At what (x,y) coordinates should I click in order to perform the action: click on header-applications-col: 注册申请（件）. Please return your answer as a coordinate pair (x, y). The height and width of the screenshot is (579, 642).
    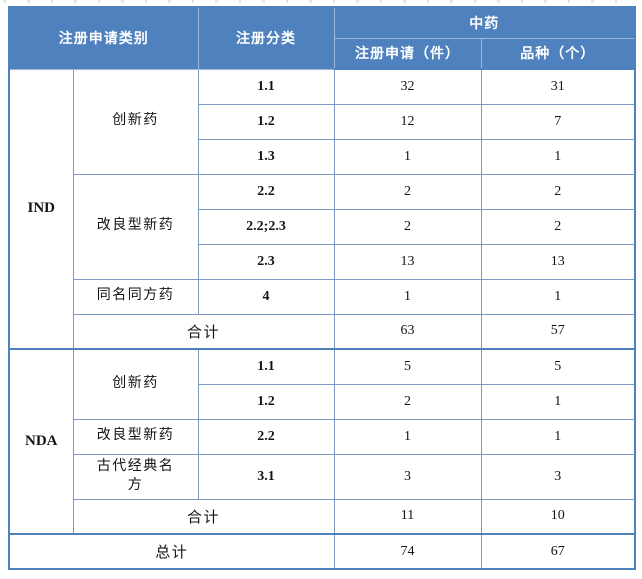
    Looking at the image, I should click on (407, 53).